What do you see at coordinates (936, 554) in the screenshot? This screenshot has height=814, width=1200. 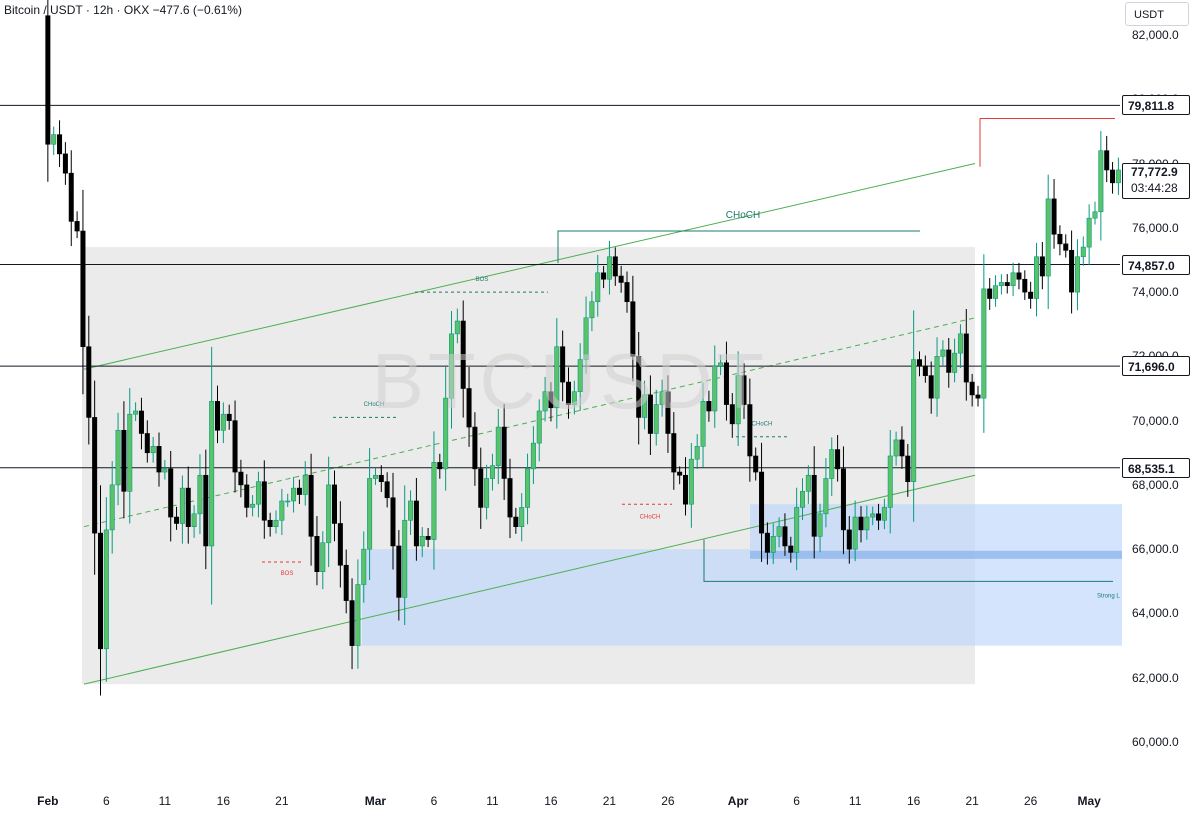 I see `demand-zone-strip` at bounding box center [936, 554].